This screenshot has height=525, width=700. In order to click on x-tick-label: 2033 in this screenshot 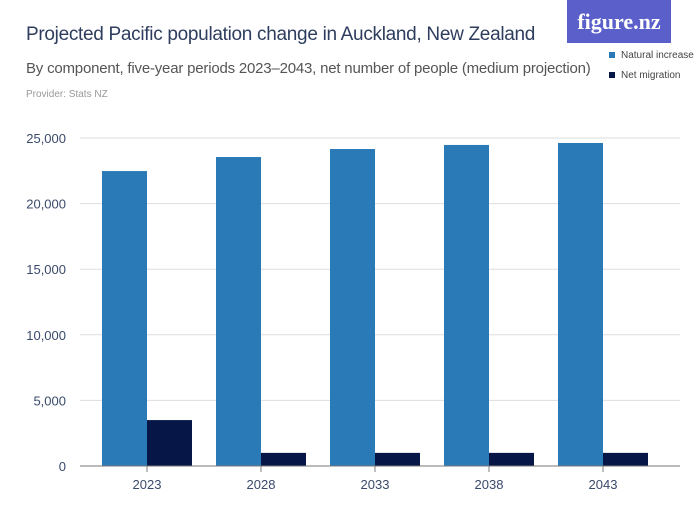, I will do `click(375, 484)`.